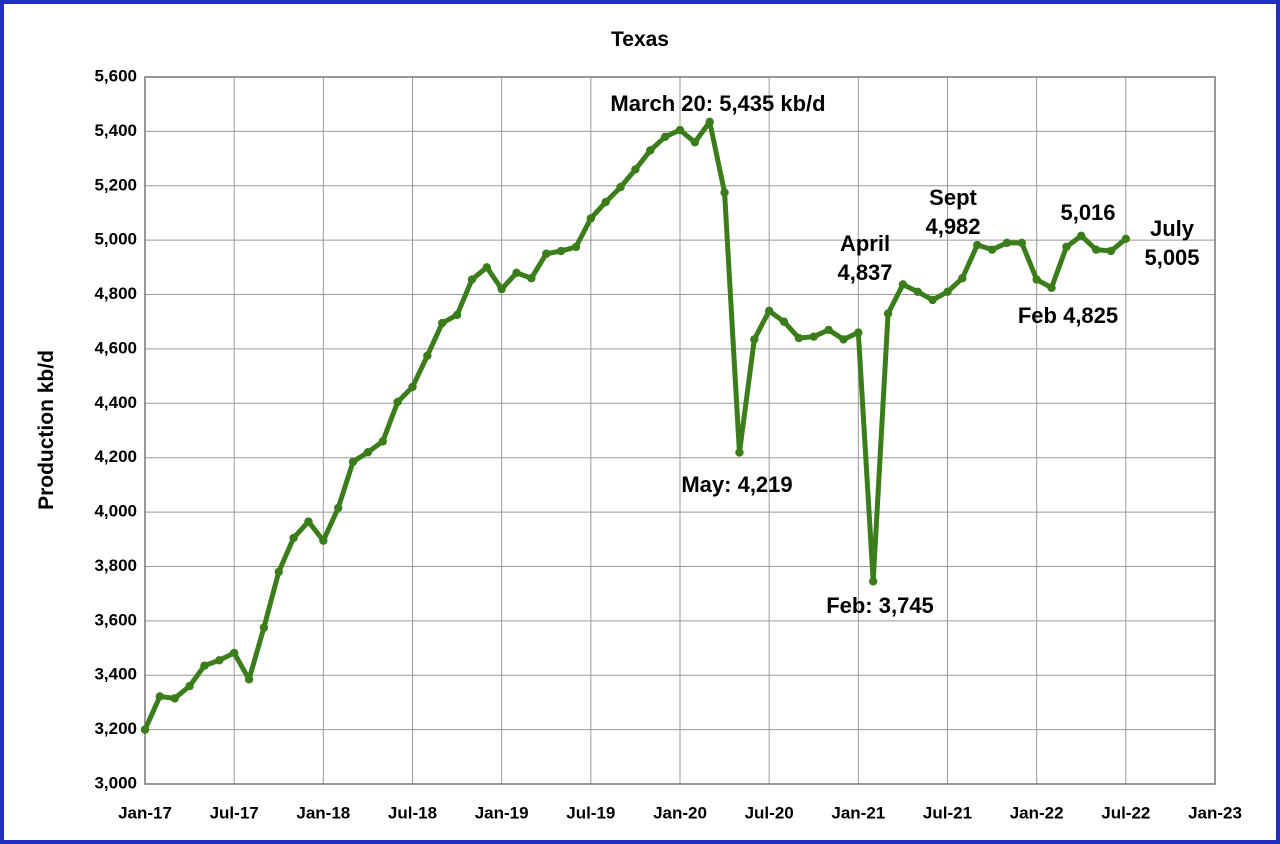  Describe the element at coordinates (46, 430) in the screenshot. I see `y-axis-label: Production kb/d` at that location.